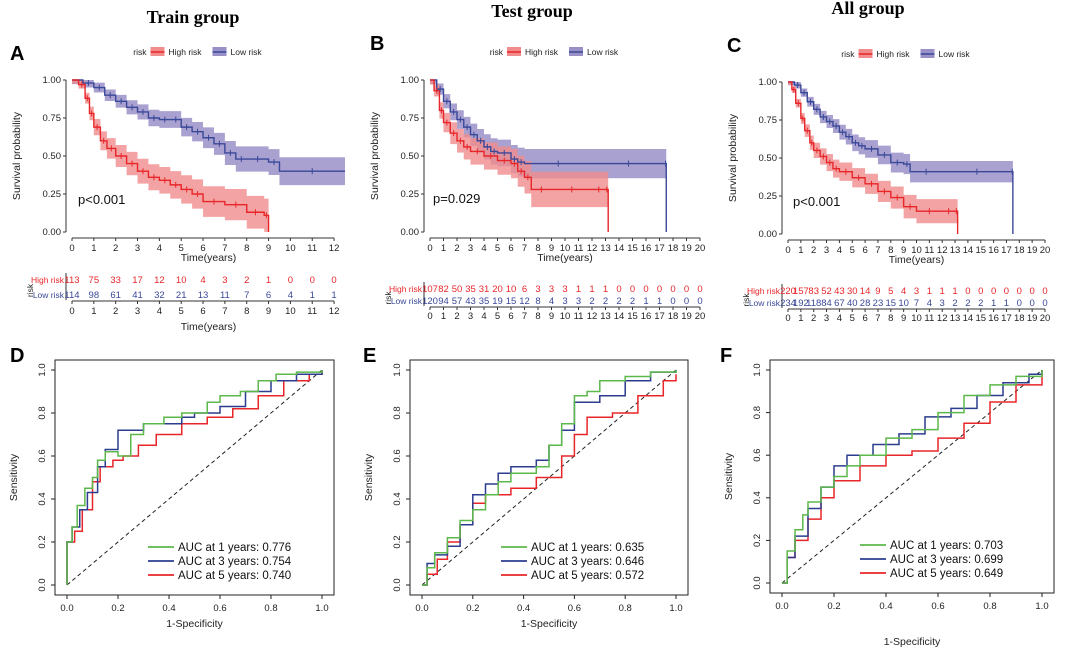  Describe the element at coordinates (891, 303) in the screenshot. I see `risk-count-low: 15` at that location.